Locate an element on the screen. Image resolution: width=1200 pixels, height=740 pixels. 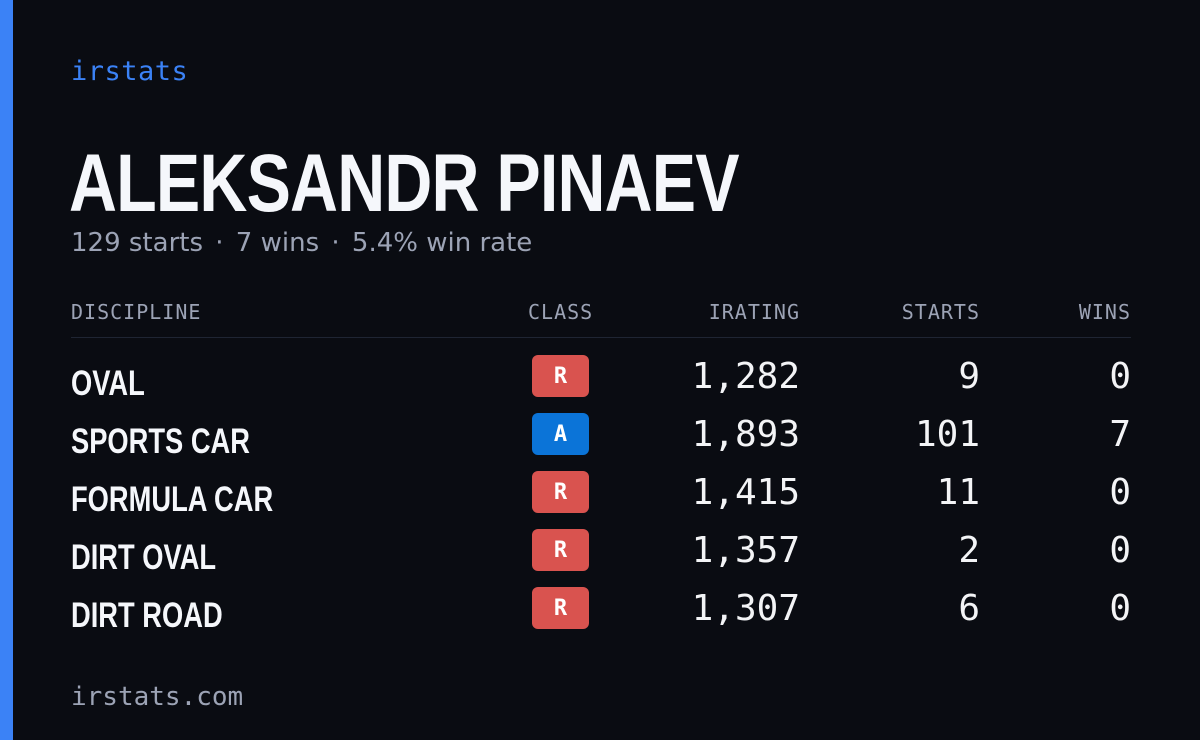
table-header: DISCIPLINE CLASS IRATING STARTS WINS is located at coordinates (601, 317).